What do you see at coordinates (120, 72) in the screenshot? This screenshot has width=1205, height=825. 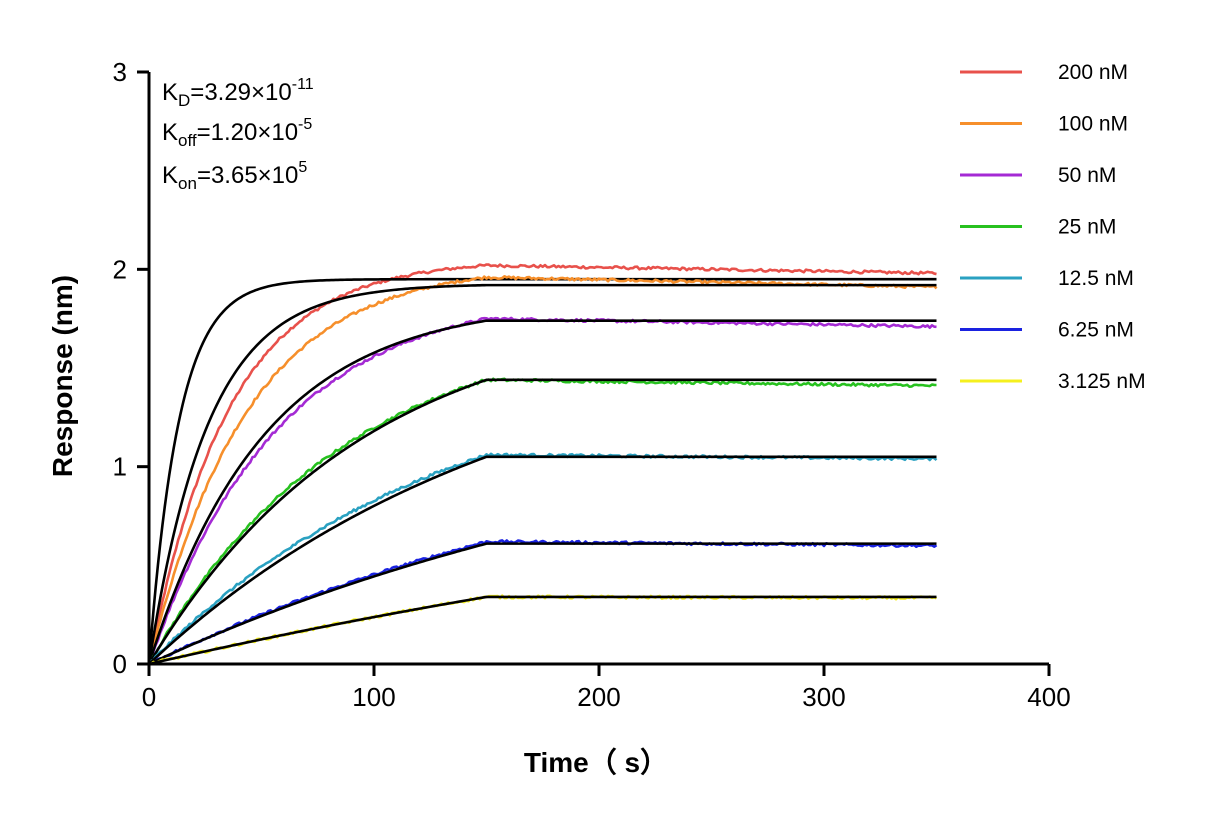 I see `y-tick-label: 3` at bounding box center [120, 72].